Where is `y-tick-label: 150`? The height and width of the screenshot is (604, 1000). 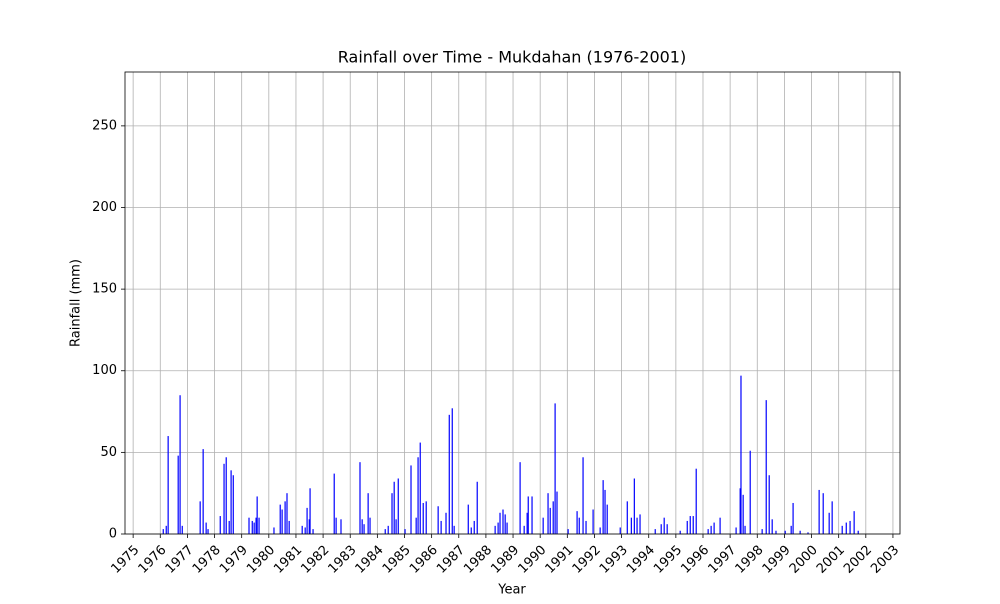
y-tick-label: 150 is located at coordinates (104, 289).